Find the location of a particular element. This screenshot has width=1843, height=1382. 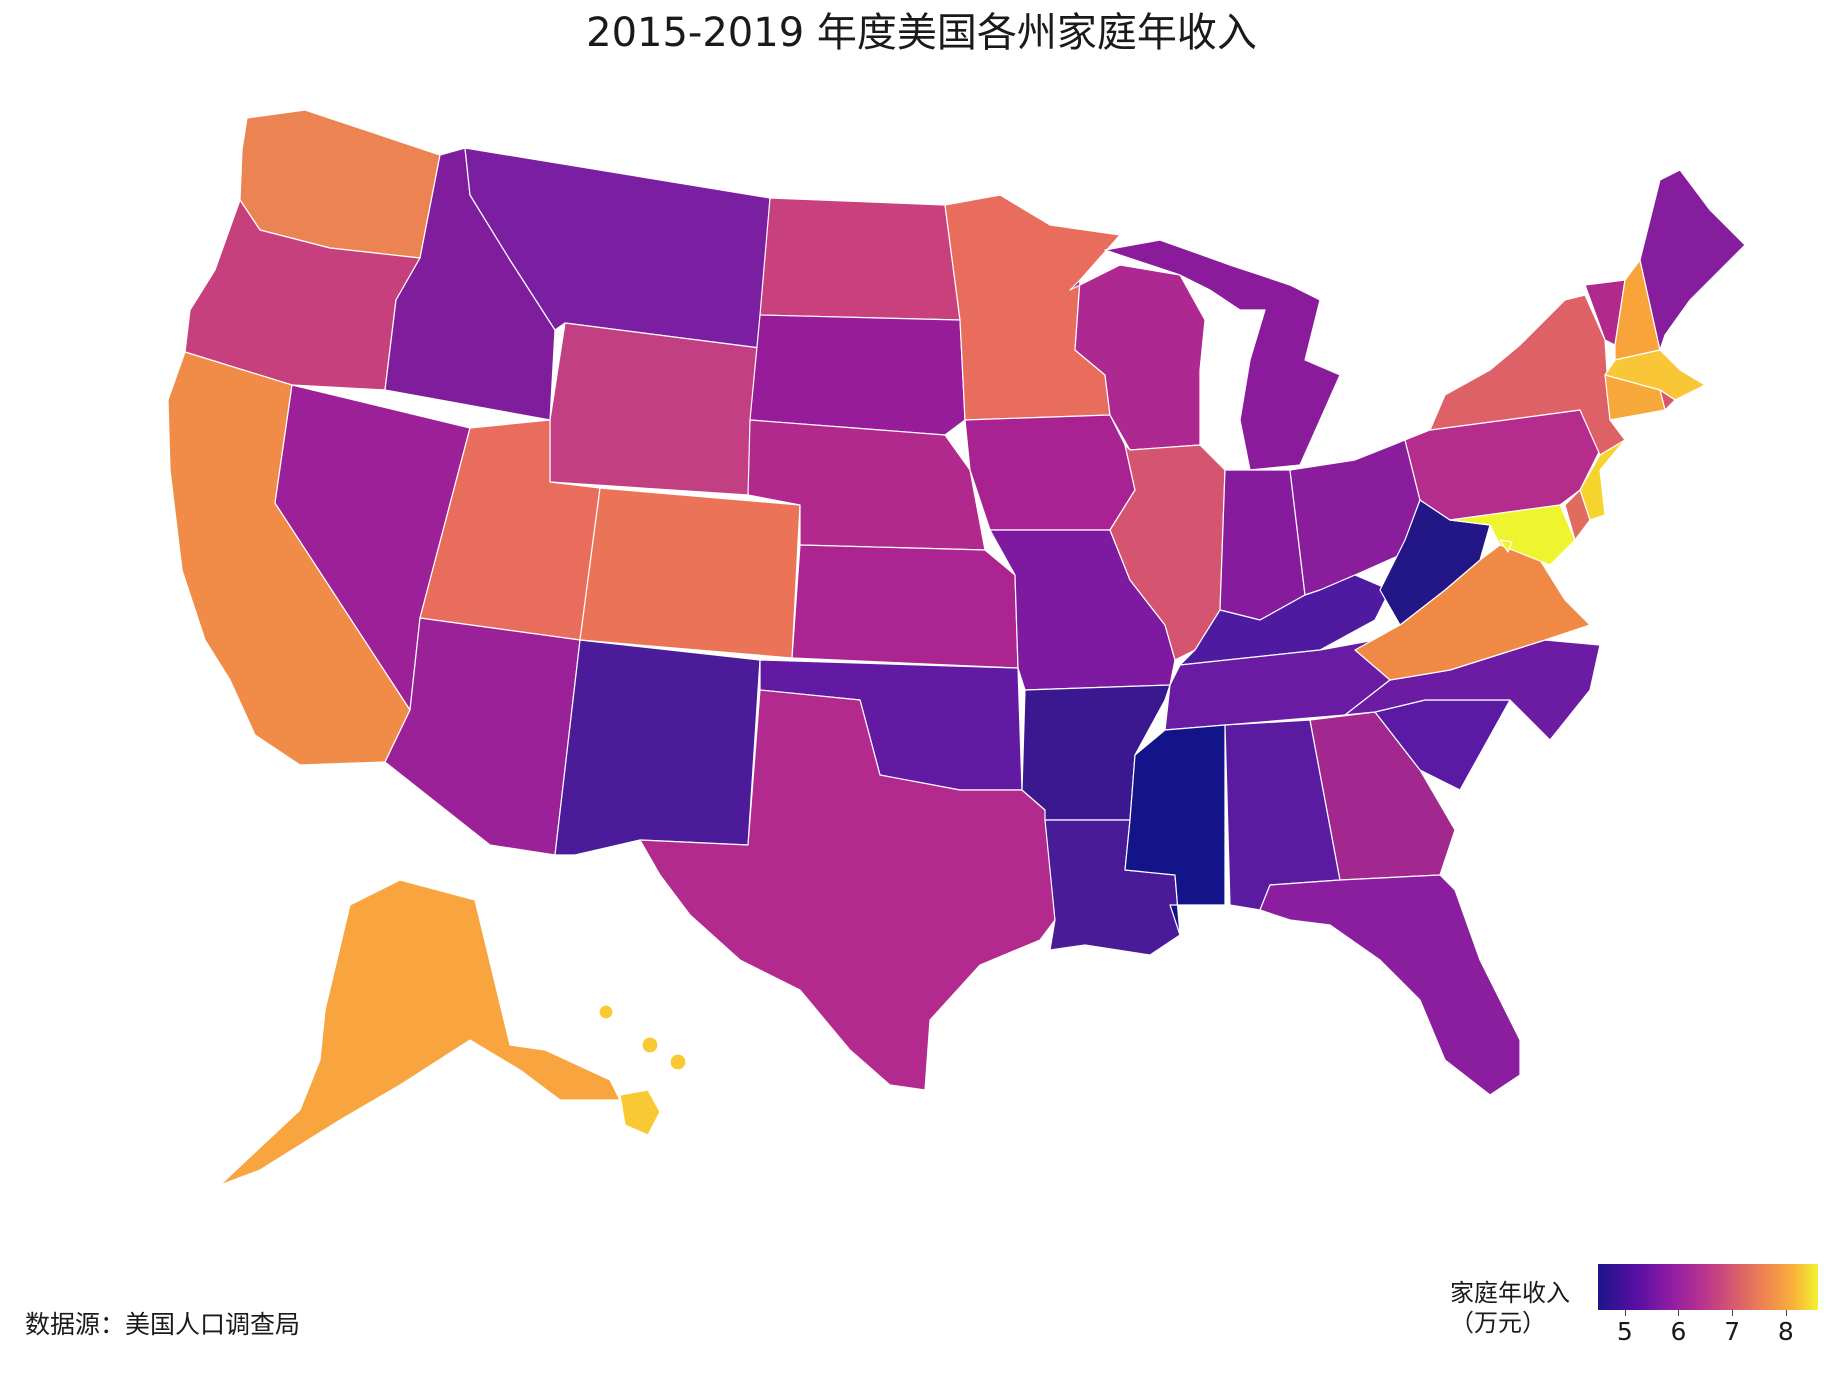

state-ny is located at coordinates (1527, 375).